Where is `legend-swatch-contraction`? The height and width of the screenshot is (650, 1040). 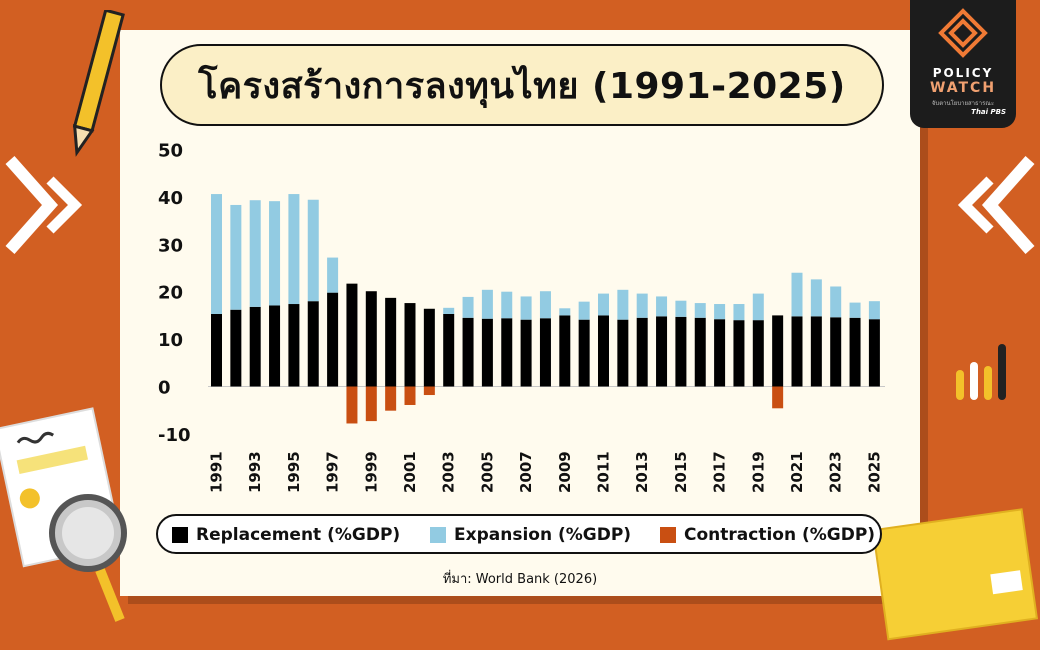
legend-swatch-contraction is located at coordinates (668, 535).